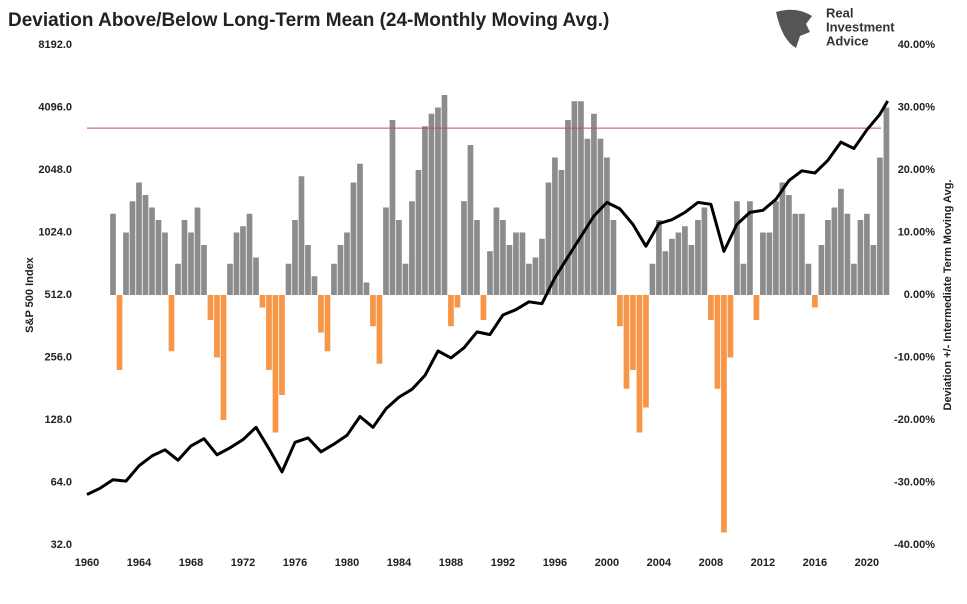 This screenshot has width=967, height=604. I want to click on y-tick-label: 256.0, so click(58, 357).